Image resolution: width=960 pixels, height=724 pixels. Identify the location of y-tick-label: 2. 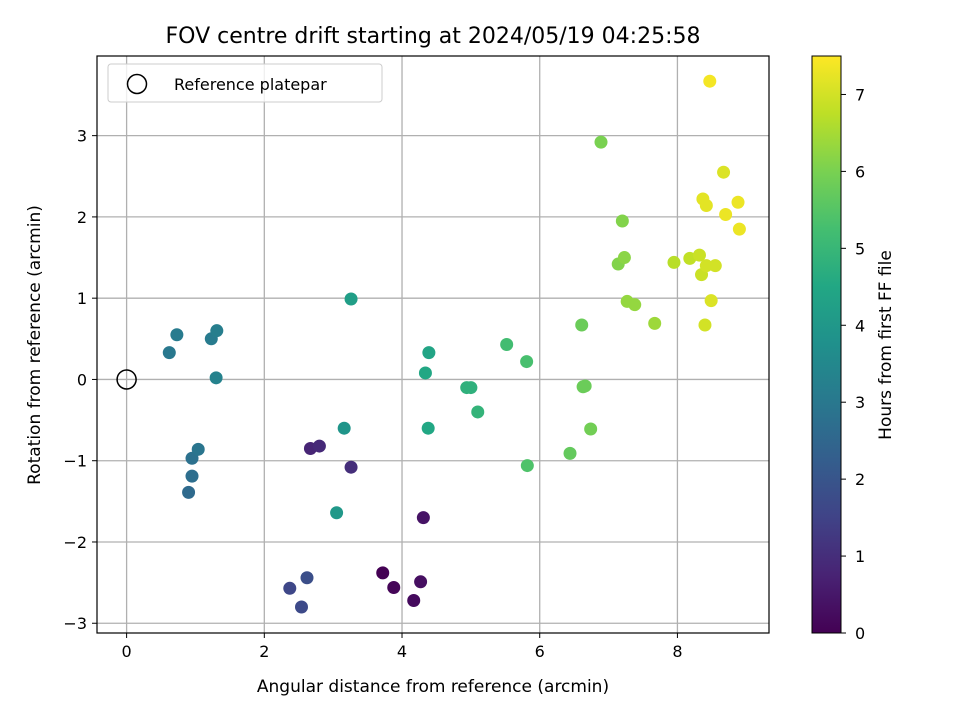
(82, 217).